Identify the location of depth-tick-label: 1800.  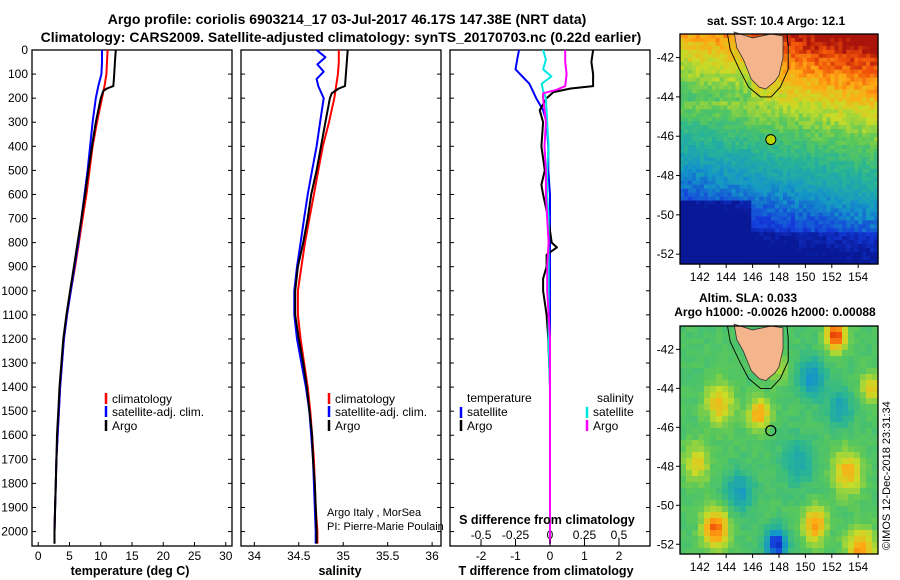
(14, 483).